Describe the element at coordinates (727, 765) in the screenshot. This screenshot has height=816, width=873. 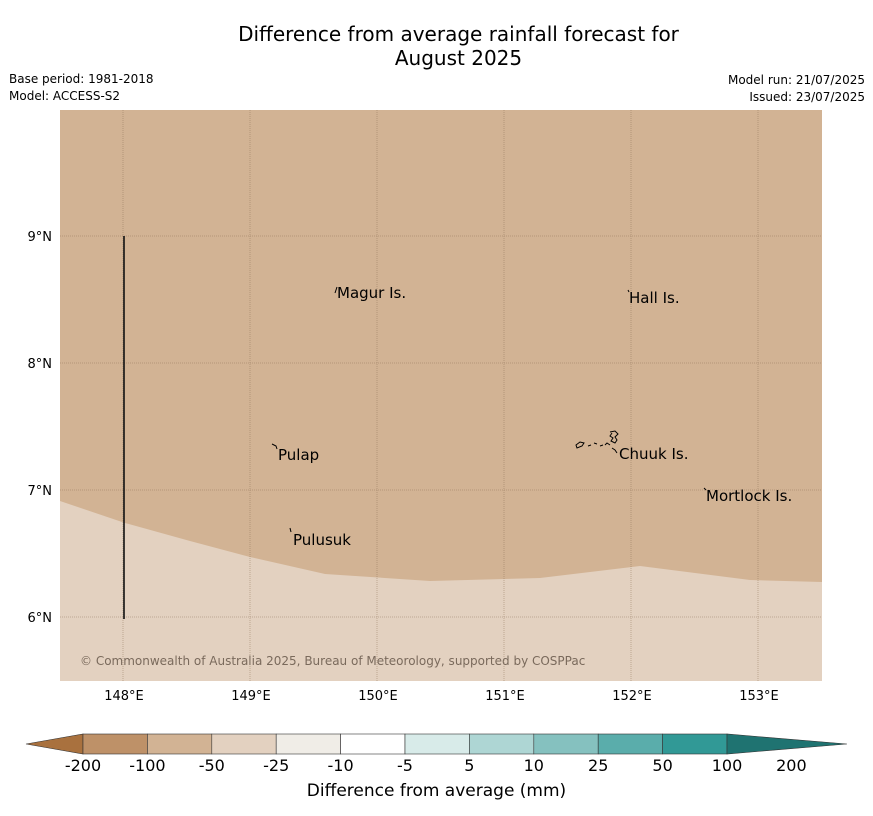
I see `colorbar-tick-label: 100` at that location.